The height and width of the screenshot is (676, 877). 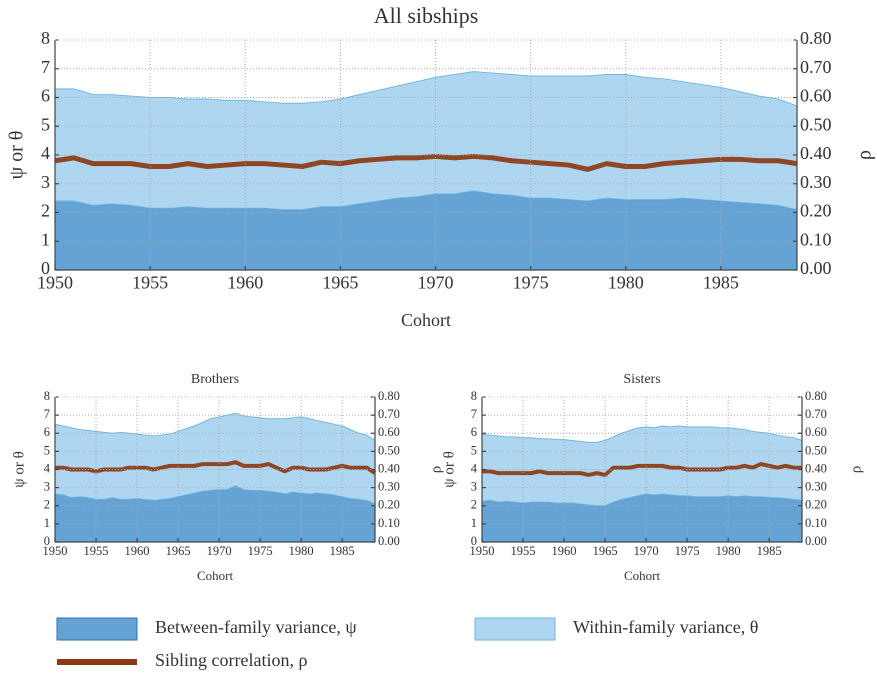 I want to click on legend-label: Sibling correlation, ρ, so click(x=231, y=660).